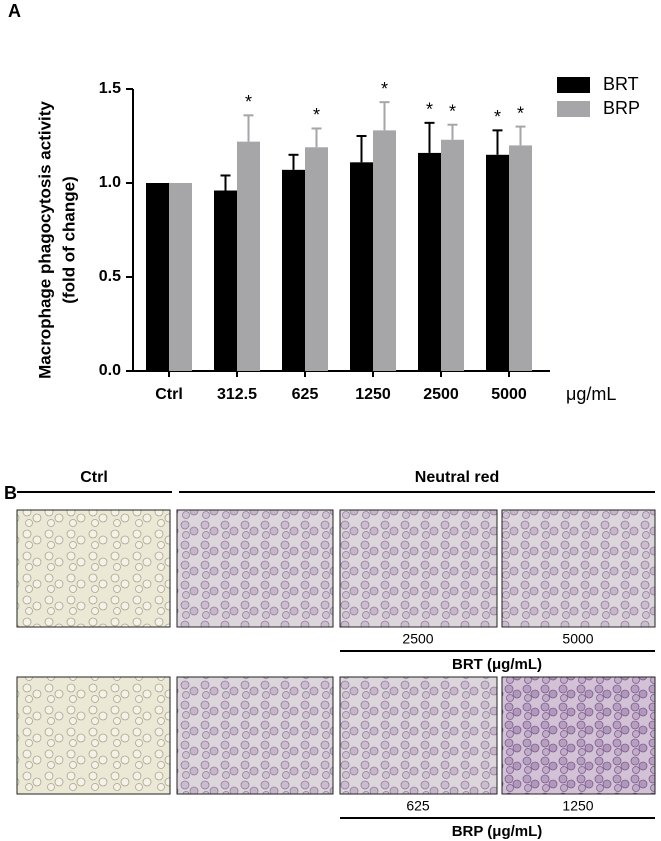 Image resolution: width=661 pixels, height=841 pixels. What do you see at coordinates (110, 88) in the screenshot?
I see `y-tick-label: 1.5` at bounding box center [110, 88].